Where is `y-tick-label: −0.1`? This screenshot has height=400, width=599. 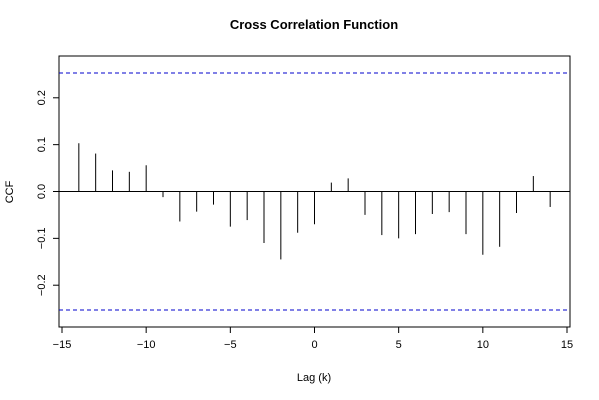 y-tick-label: −0.1 is located at coordinates (42, 238).